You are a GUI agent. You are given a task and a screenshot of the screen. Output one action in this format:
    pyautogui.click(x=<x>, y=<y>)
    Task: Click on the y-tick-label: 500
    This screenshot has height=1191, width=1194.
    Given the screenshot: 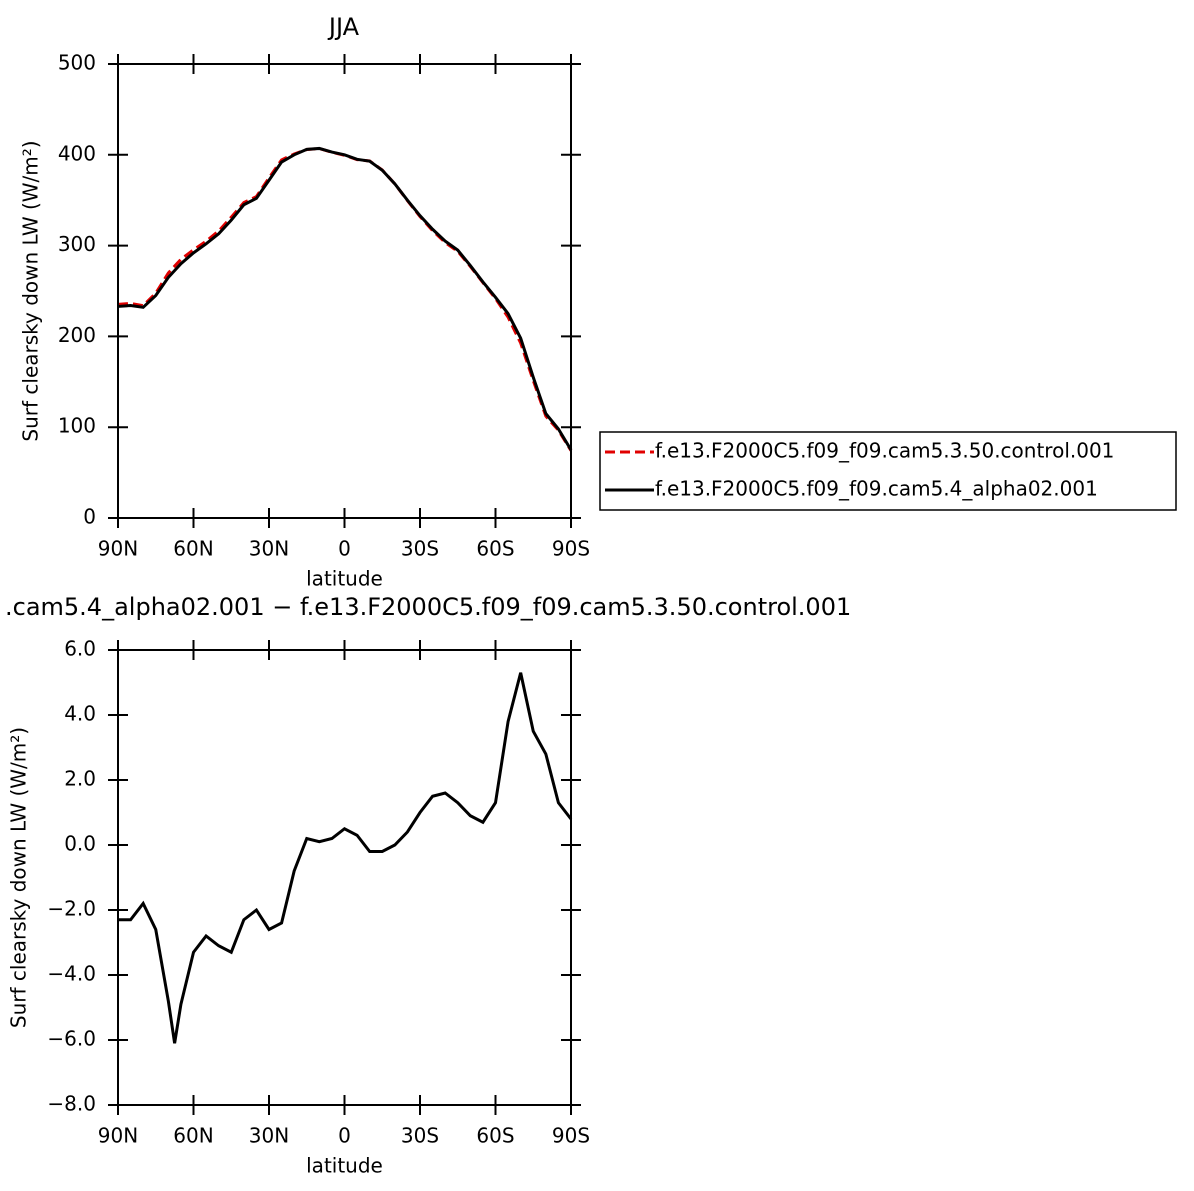 What is the action you would take?
    pyautogui.click(x=77, y=63)
    